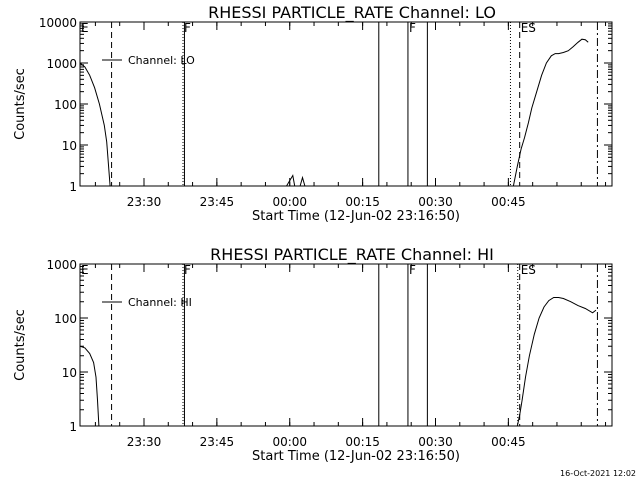 The height and width of the screenshot is (480, 640). I want to click on legend-label: Channel: HI, so click(160, 302).